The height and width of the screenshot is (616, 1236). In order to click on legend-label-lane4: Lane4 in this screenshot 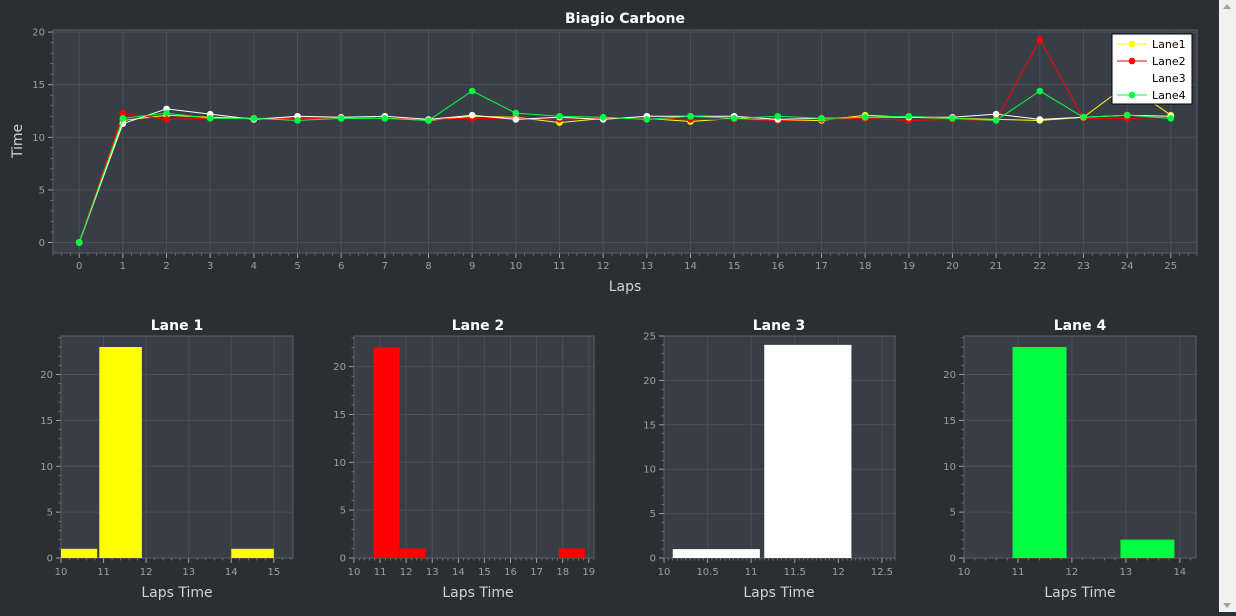, I will do `click(1169, 95)`.